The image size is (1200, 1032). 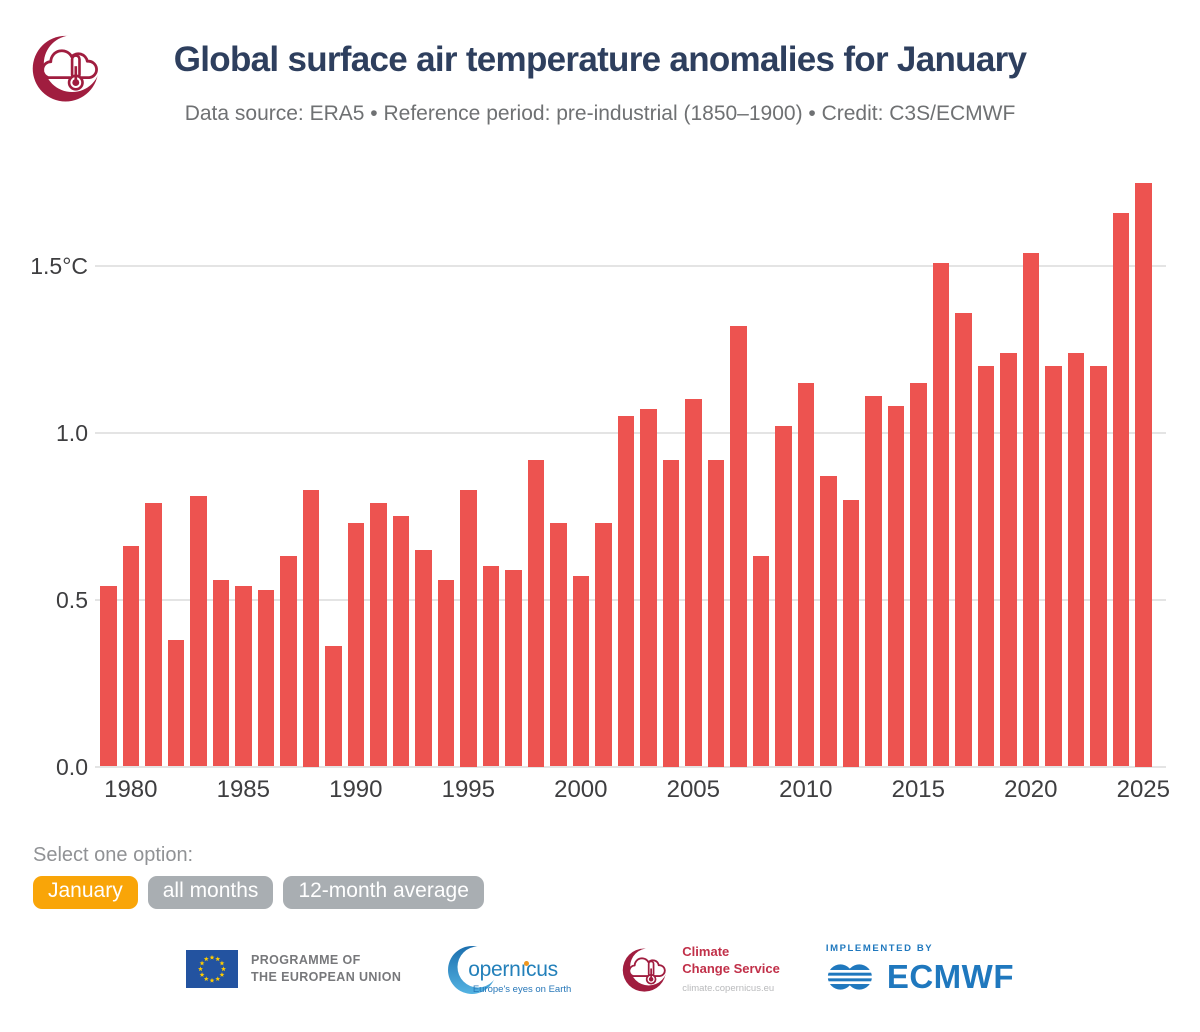 I want to click on bar-2001, so click(x=603, y=644).